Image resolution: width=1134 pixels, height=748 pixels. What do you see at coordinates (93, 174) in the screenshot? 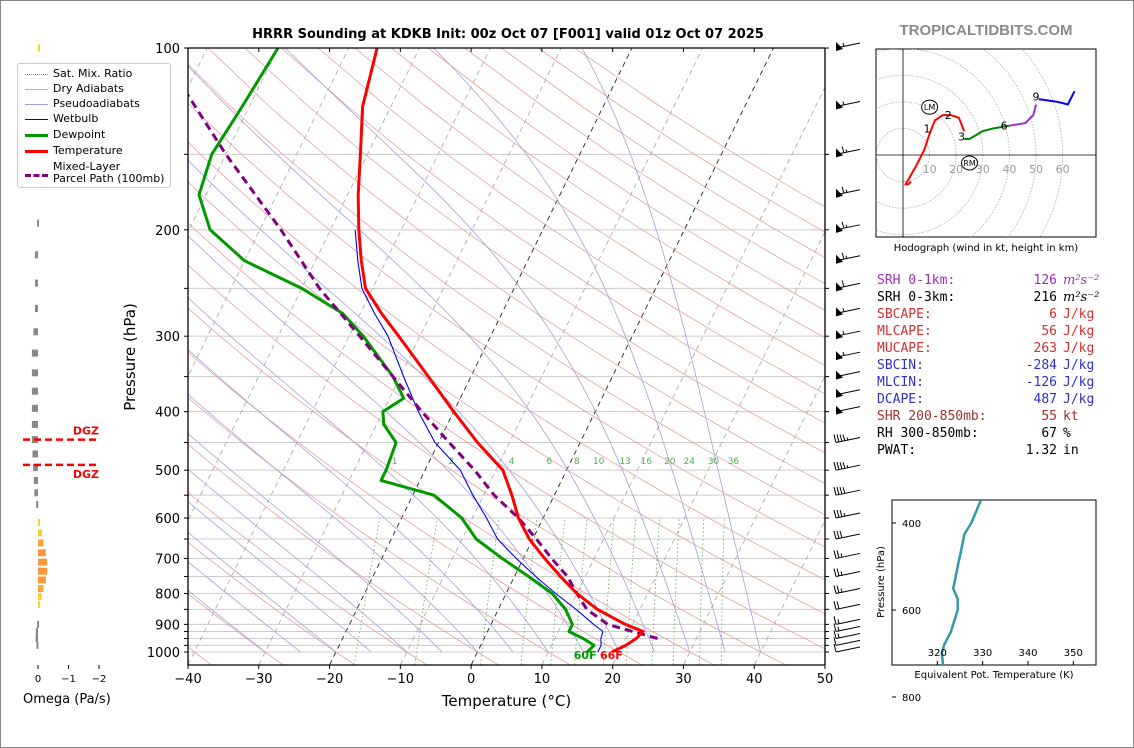
I see `legend-item-parcel-path: Mixed-Layer Parcel Path (100mb)` at bounding box center [93, 174].